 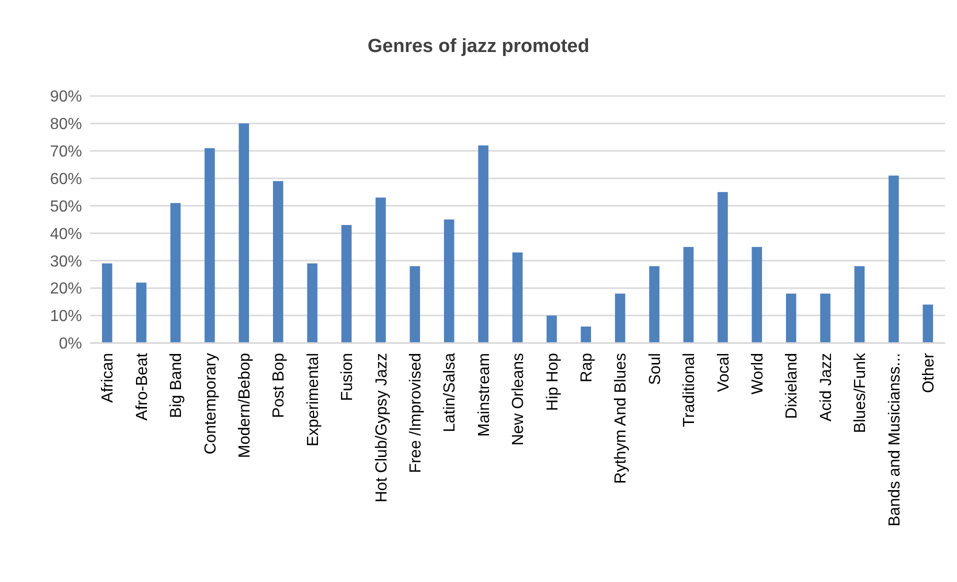 I want to click on x-tick-label: Post Bop, so click(x=279, y=385).